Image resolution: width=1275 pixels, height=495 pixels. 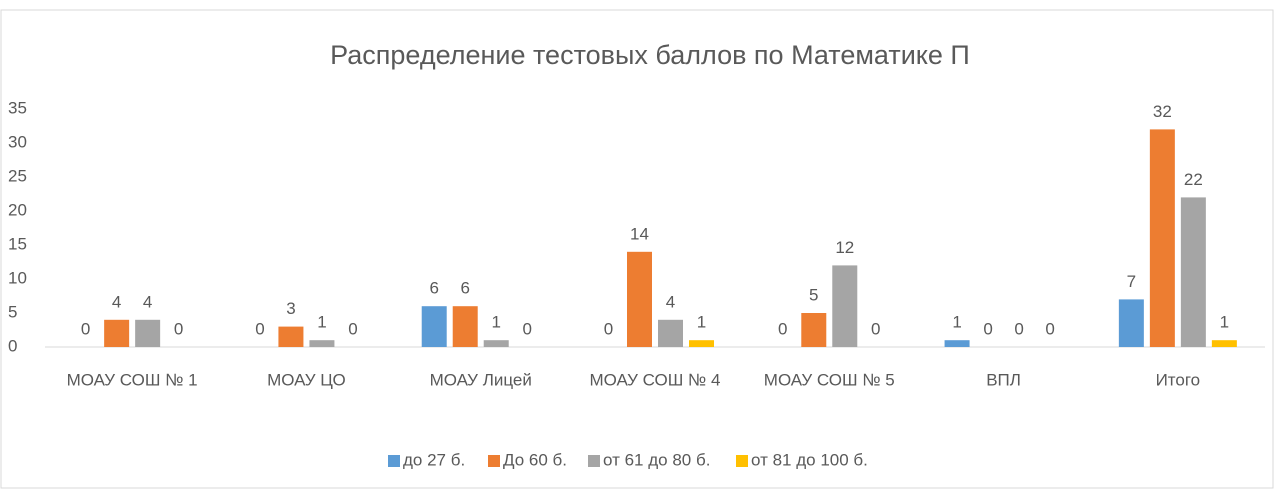 What do you see at coordinates (290, 308) in the screenshot?
I see `data-label: 3` at bounding box center [290, 308].